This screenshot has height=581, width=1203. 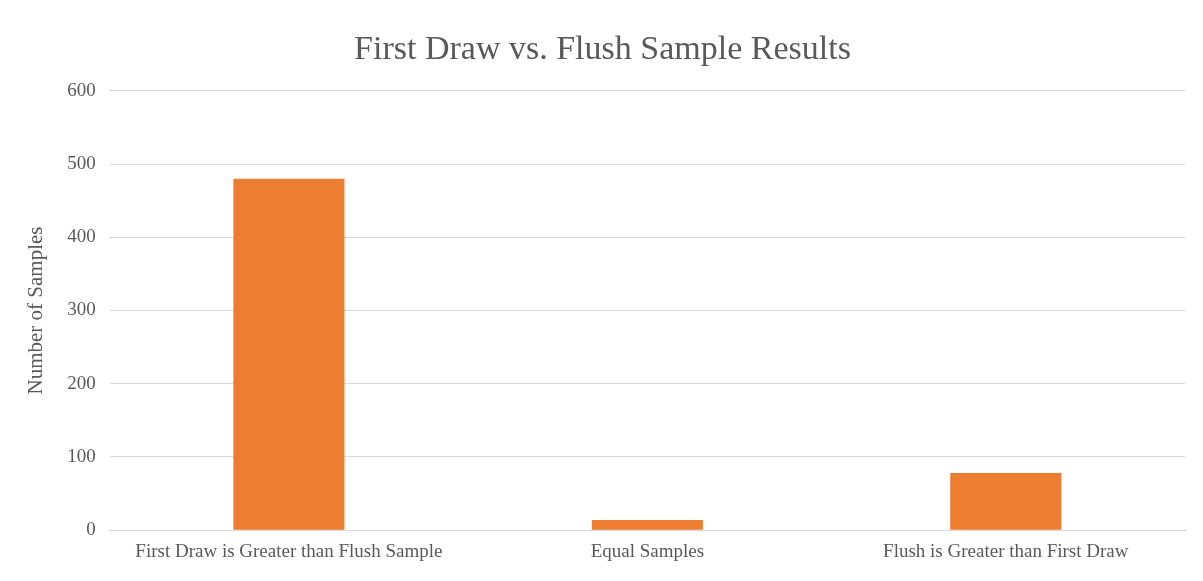 I want to click on x-tick-label: Equal Samples, so click(x=647, y=550).